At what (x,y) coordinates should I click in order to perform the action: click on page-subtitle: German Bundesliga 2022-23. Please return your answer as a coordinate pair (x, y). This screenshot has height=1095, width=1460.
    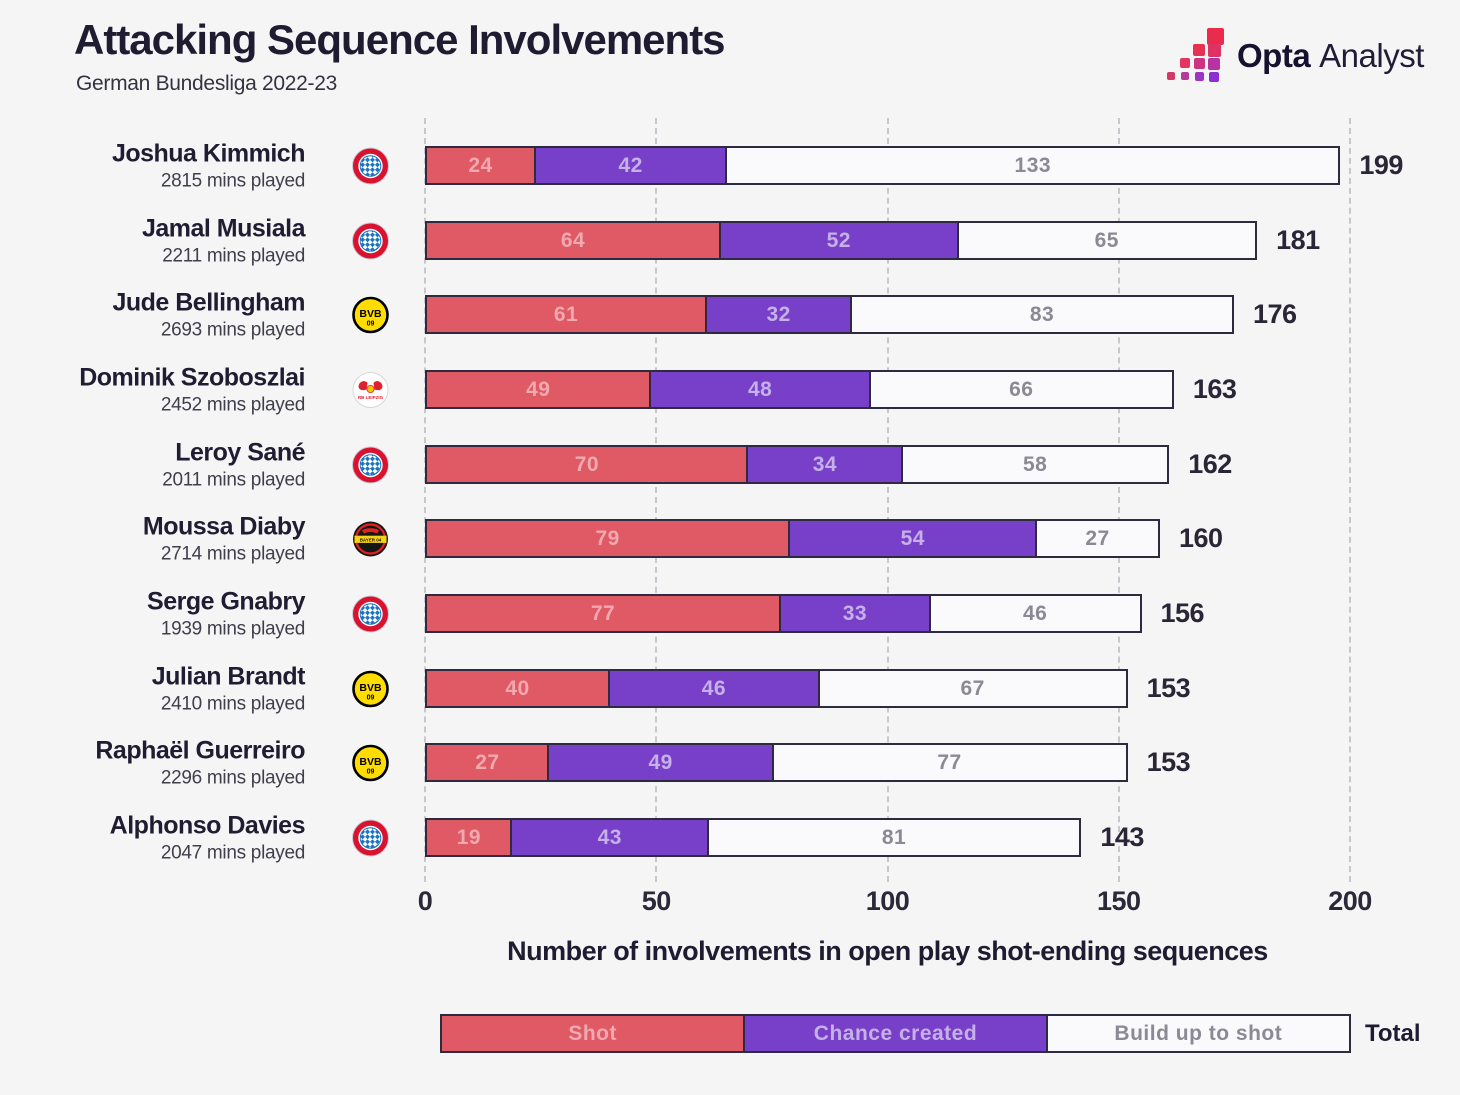
    Looking at the image, I should click on (207, 83).